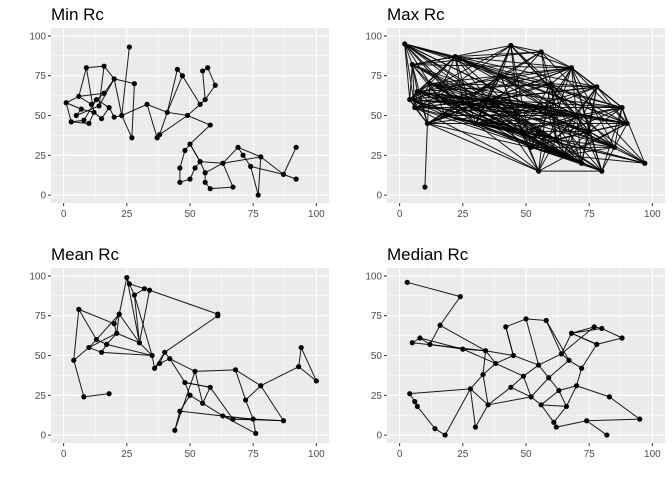 The image size is (672, 485). What do you see at coordinates (526, 454) in the screenshot?
I see `x-tick-label: 50` at bounding box center [526, 454].